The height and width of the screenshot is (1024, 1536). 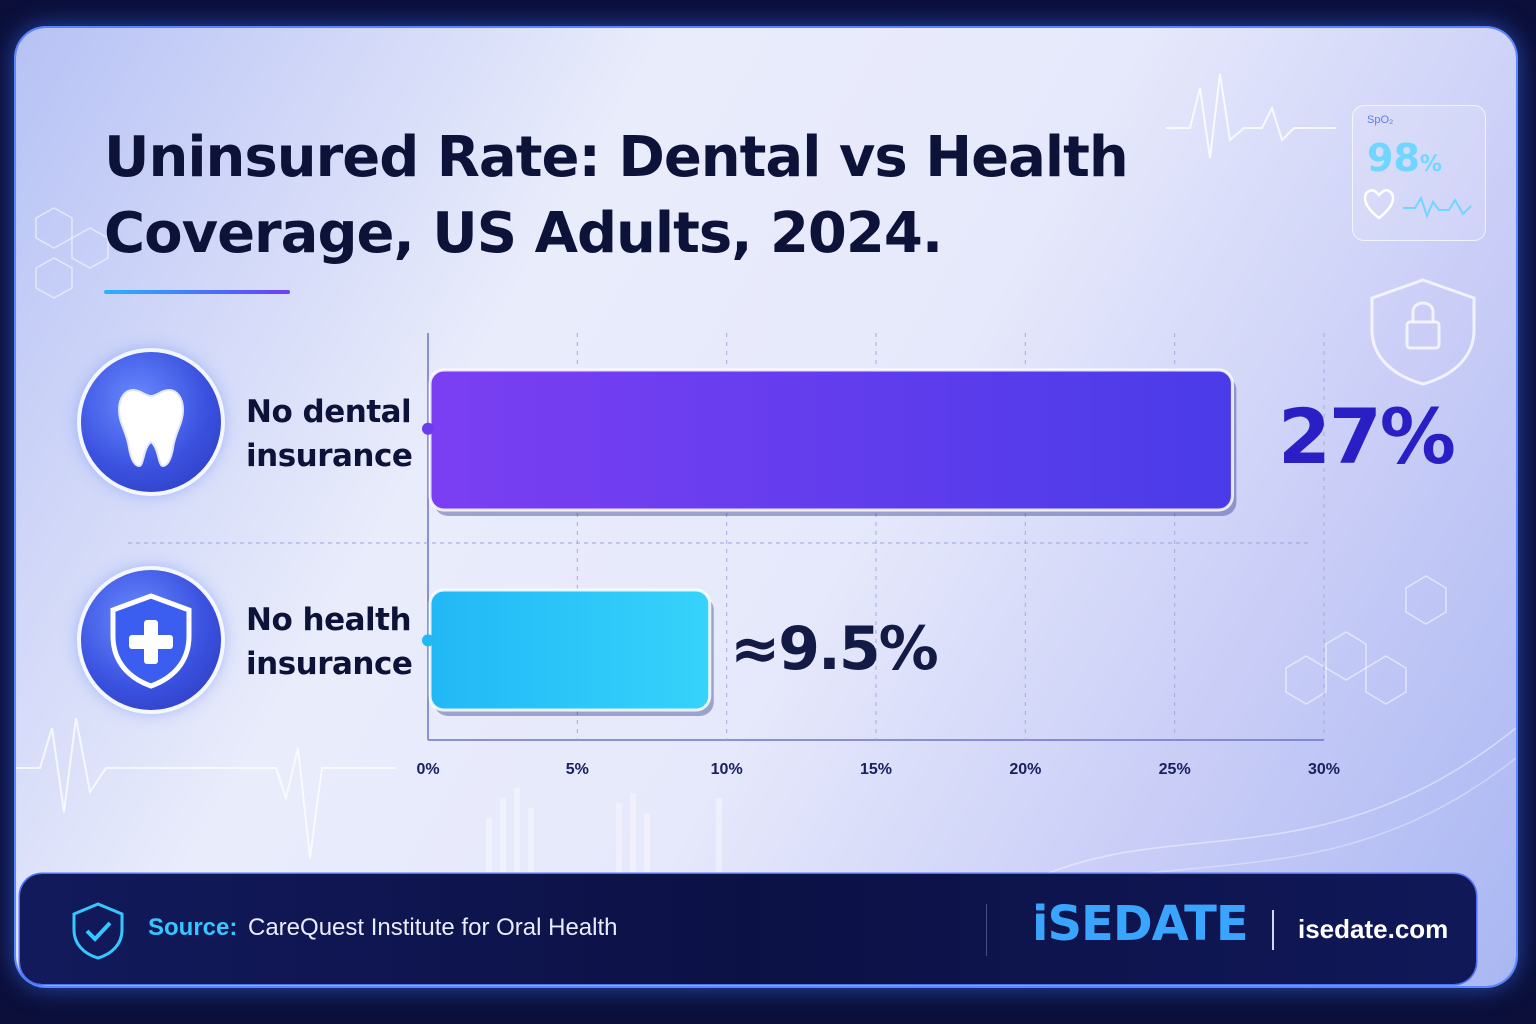 I want to click on bar-health, so click(x=570, y=650).